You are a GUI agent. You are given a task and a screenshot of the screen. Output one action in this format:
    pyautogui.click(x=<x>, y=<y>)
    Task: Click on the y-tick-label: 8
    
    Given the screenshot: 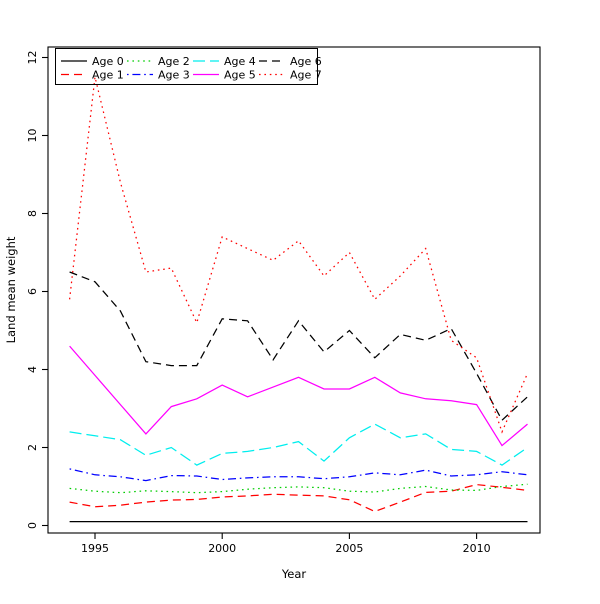 What is the action you would take?
    pyautogui.click(x=32, y=213)
    